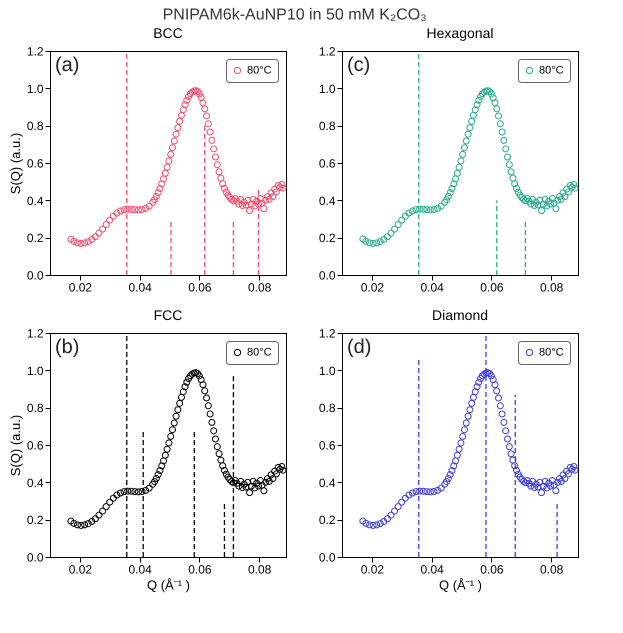 This screenshot has width=623, height=633. I want to click on annotation: (c), so click(358, 65).